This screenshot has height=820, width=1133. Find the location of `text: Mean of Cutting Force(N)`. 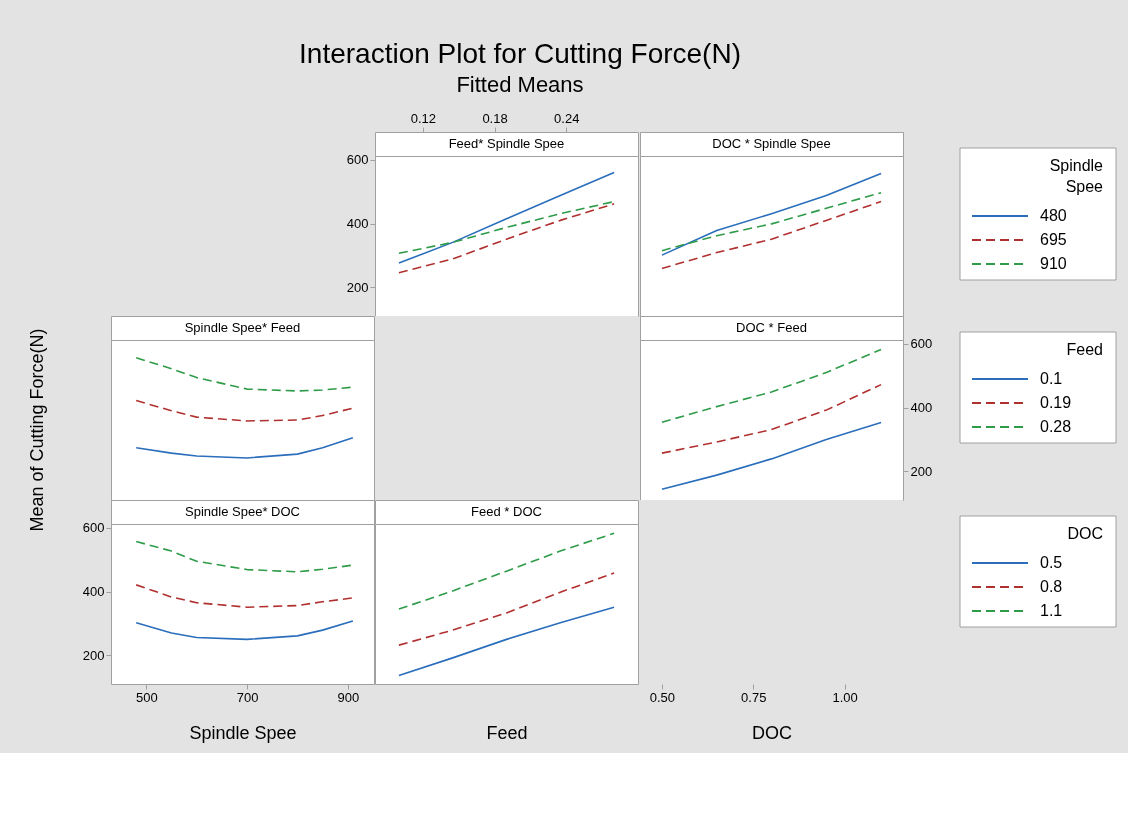

text: Mean of Cutting Force(N) is located at coordinates (37, 430).